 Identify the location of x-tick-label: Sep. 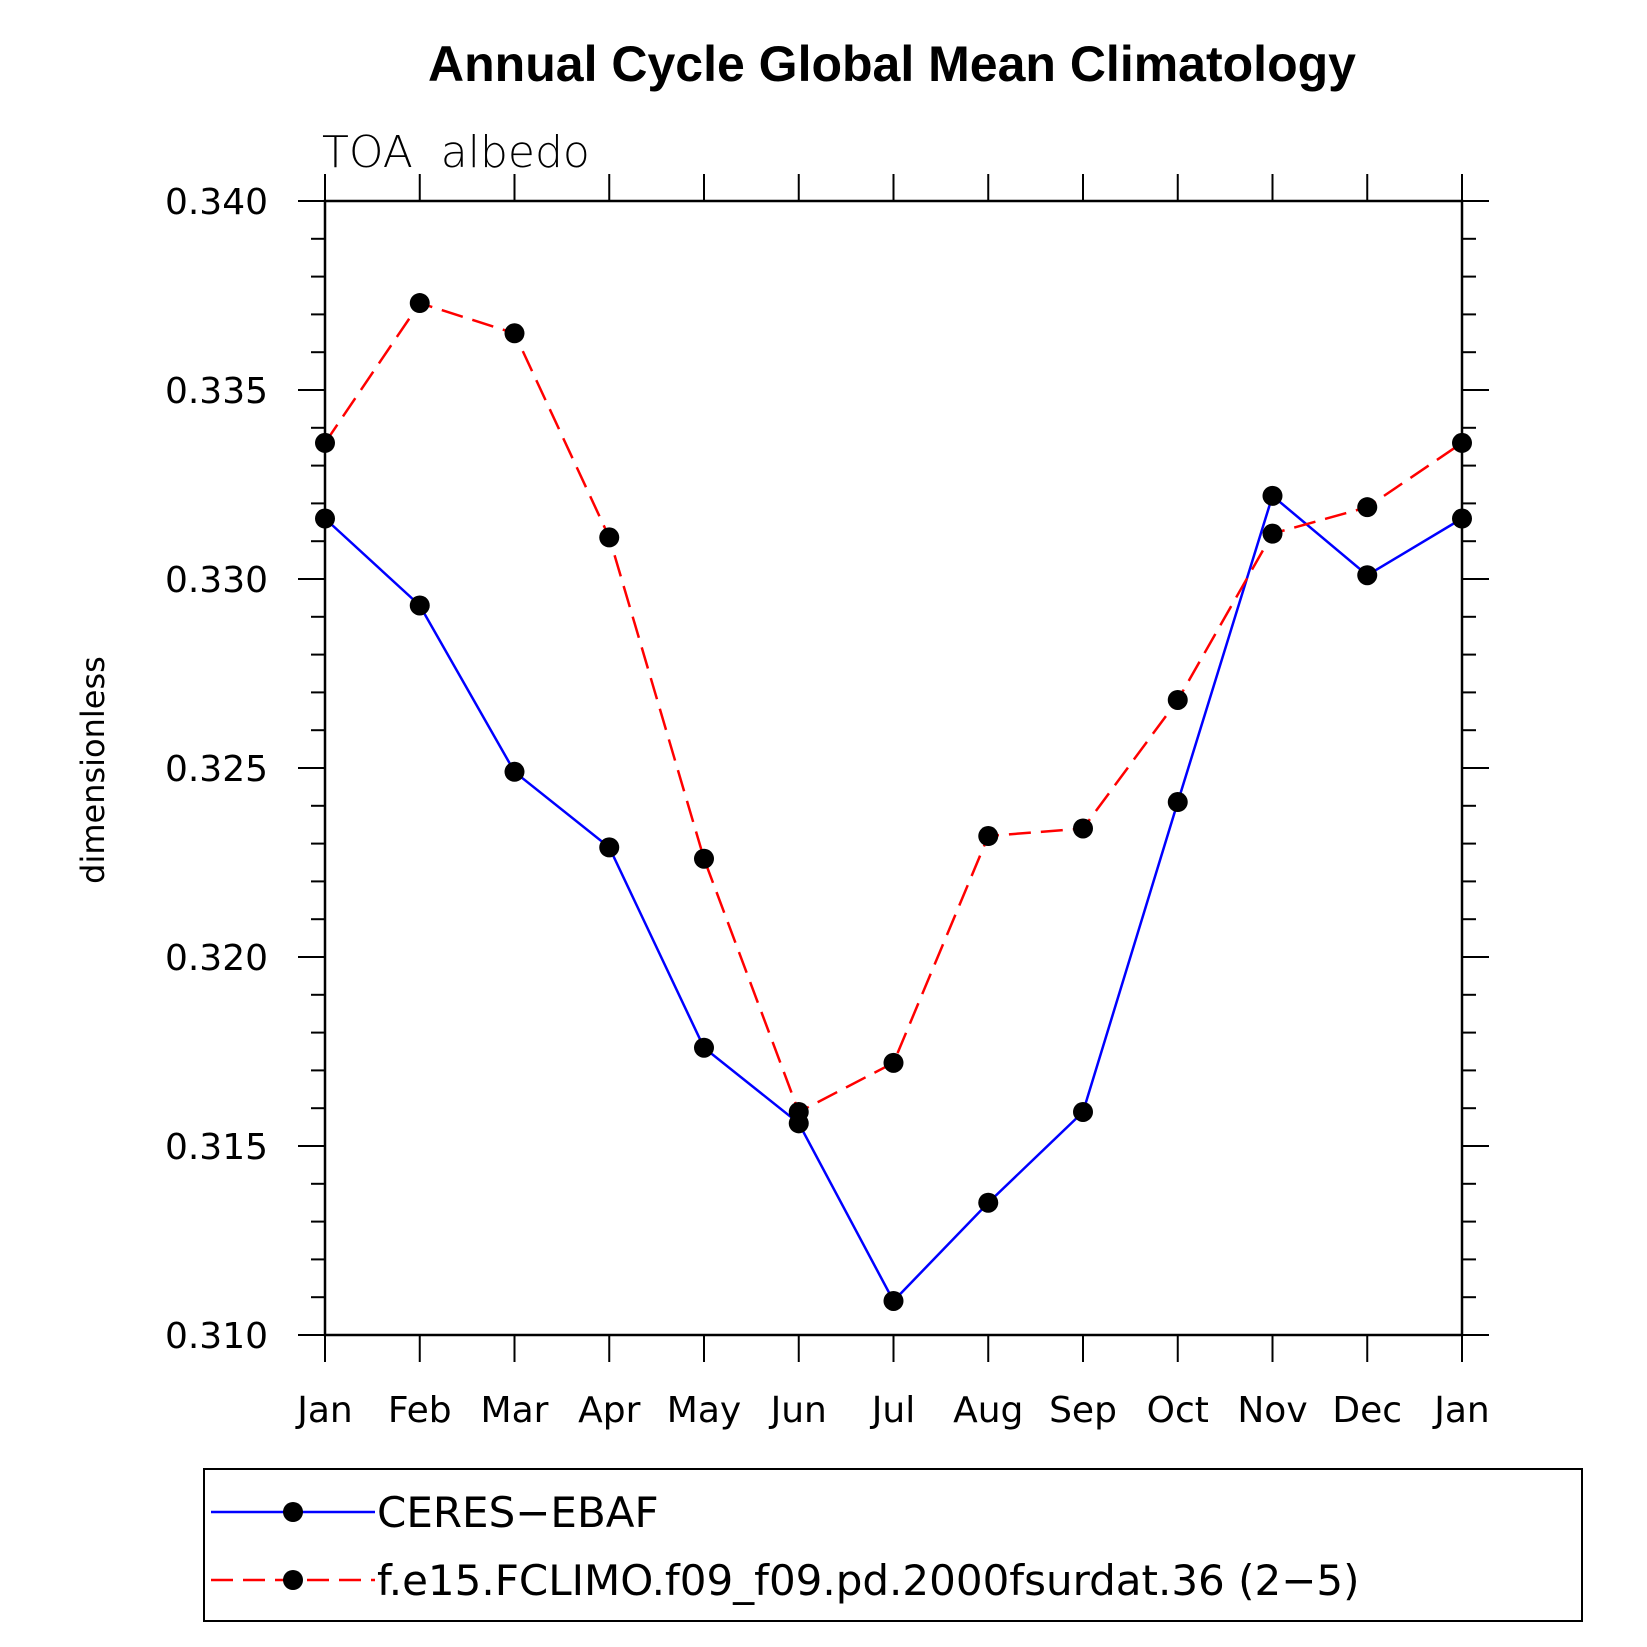
(1083, 1410).